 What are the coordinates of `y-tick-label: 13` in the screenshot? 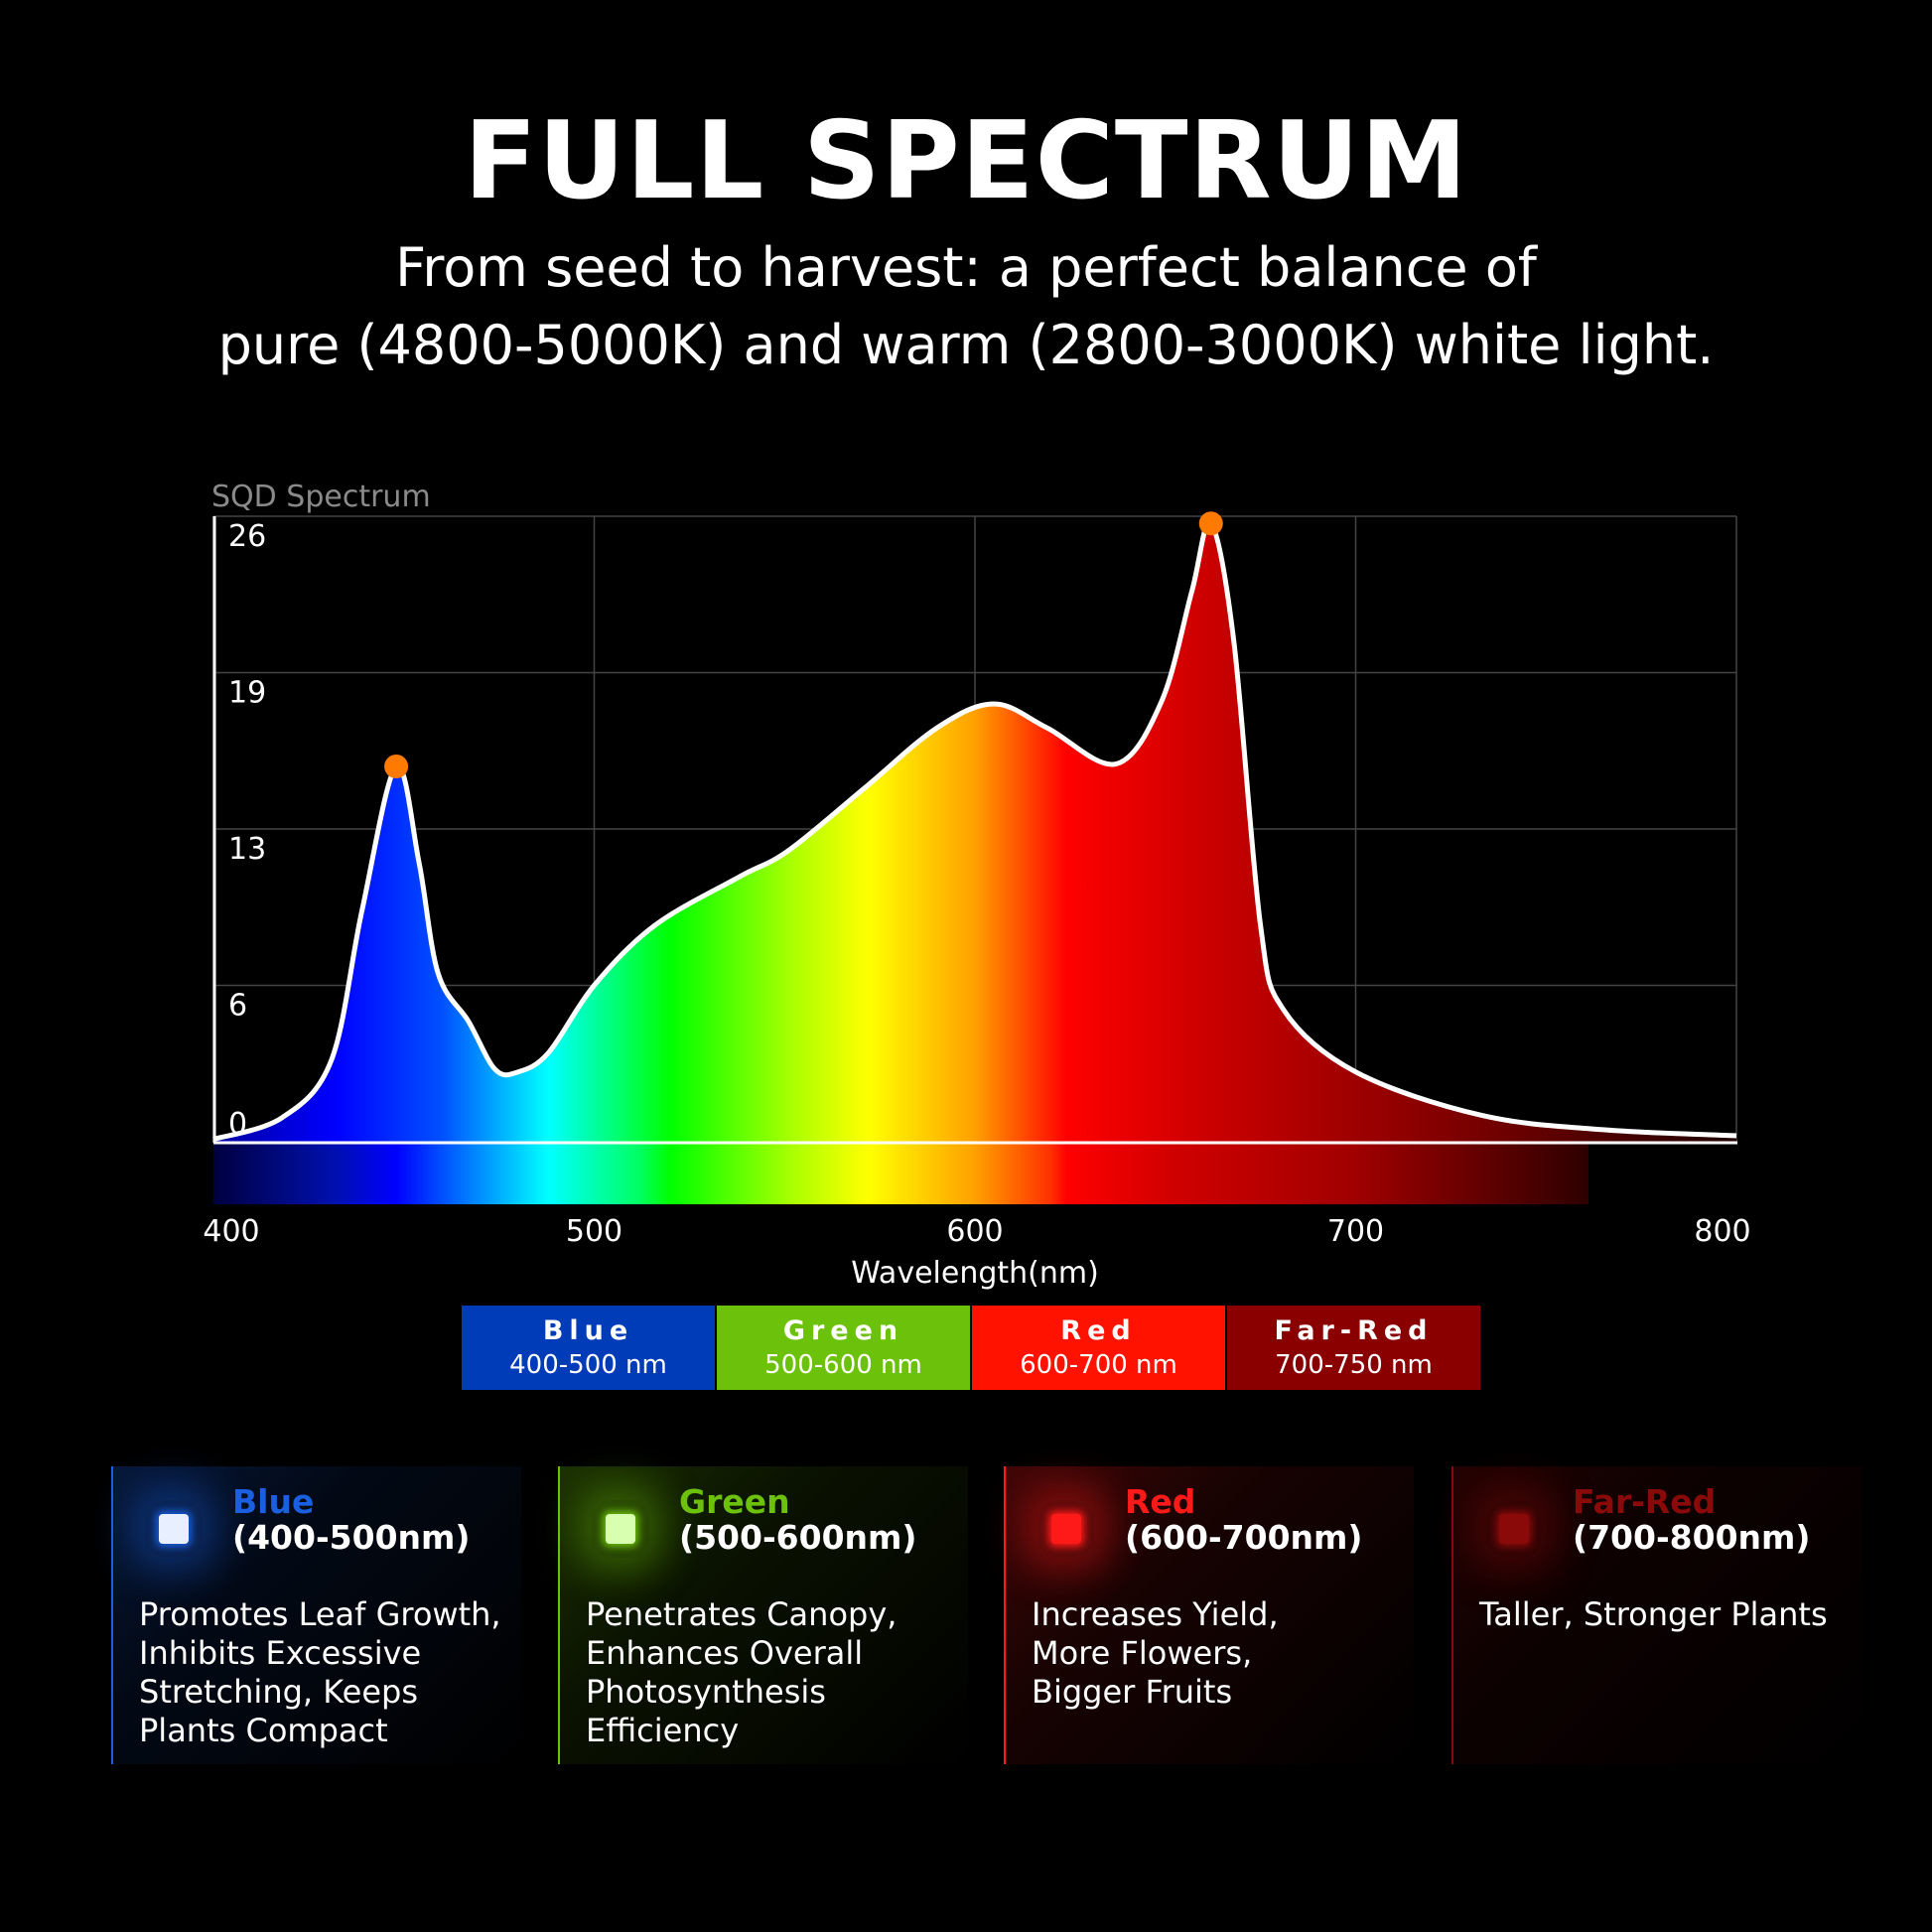 It's located at (247, 849).